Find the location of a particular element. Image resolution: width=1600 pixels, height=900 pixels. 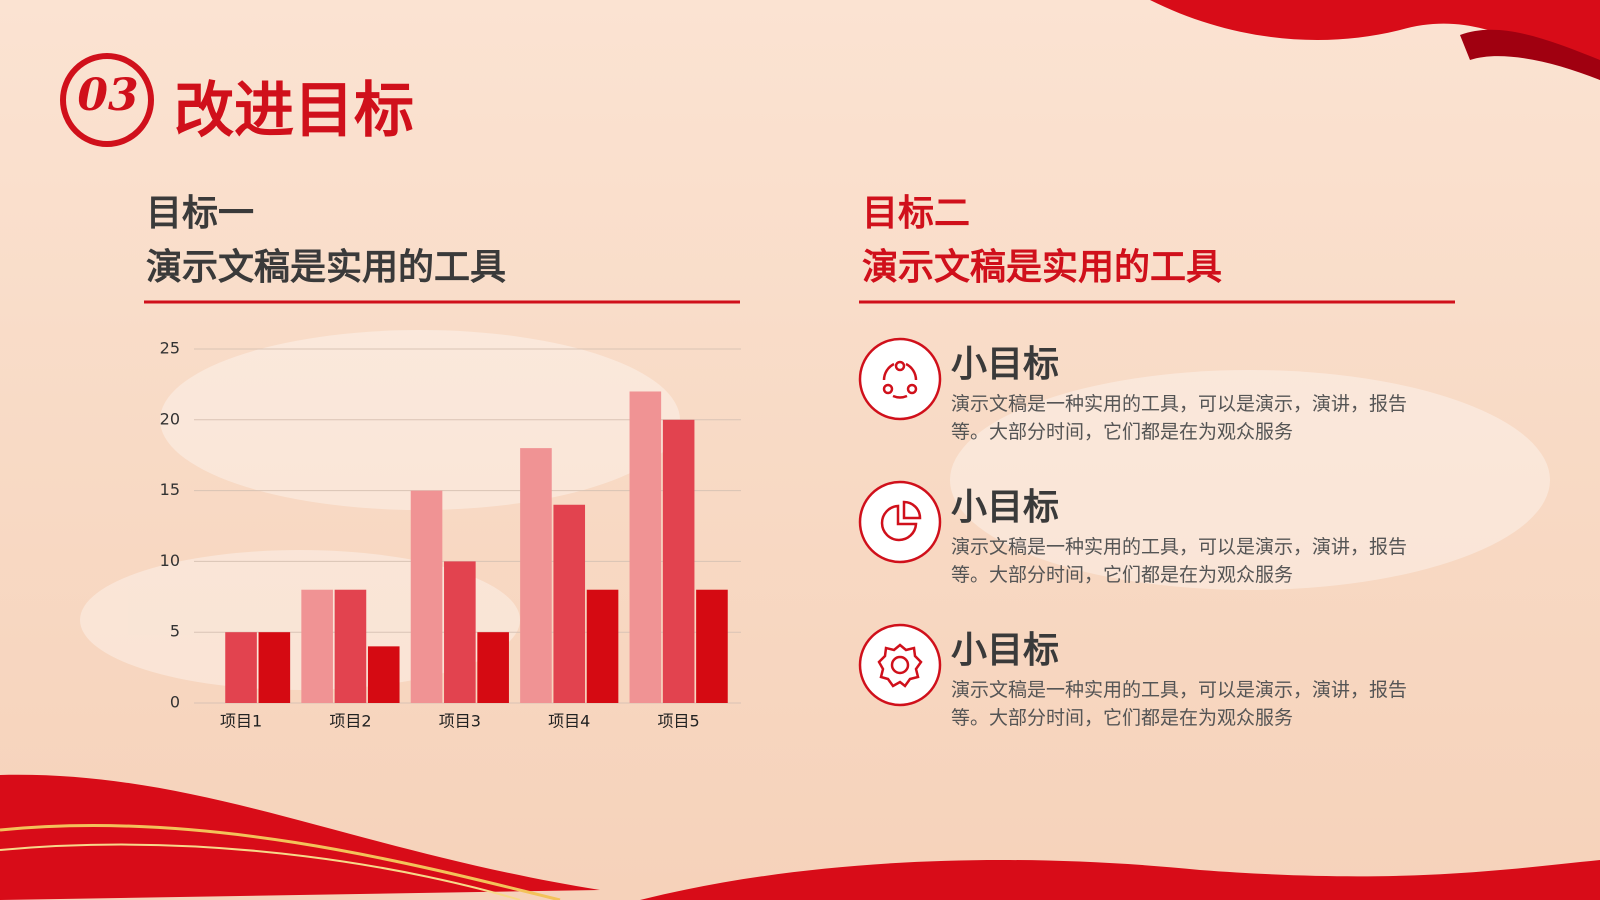

y-tick-label: 0 is located at coordinates (175, 702).